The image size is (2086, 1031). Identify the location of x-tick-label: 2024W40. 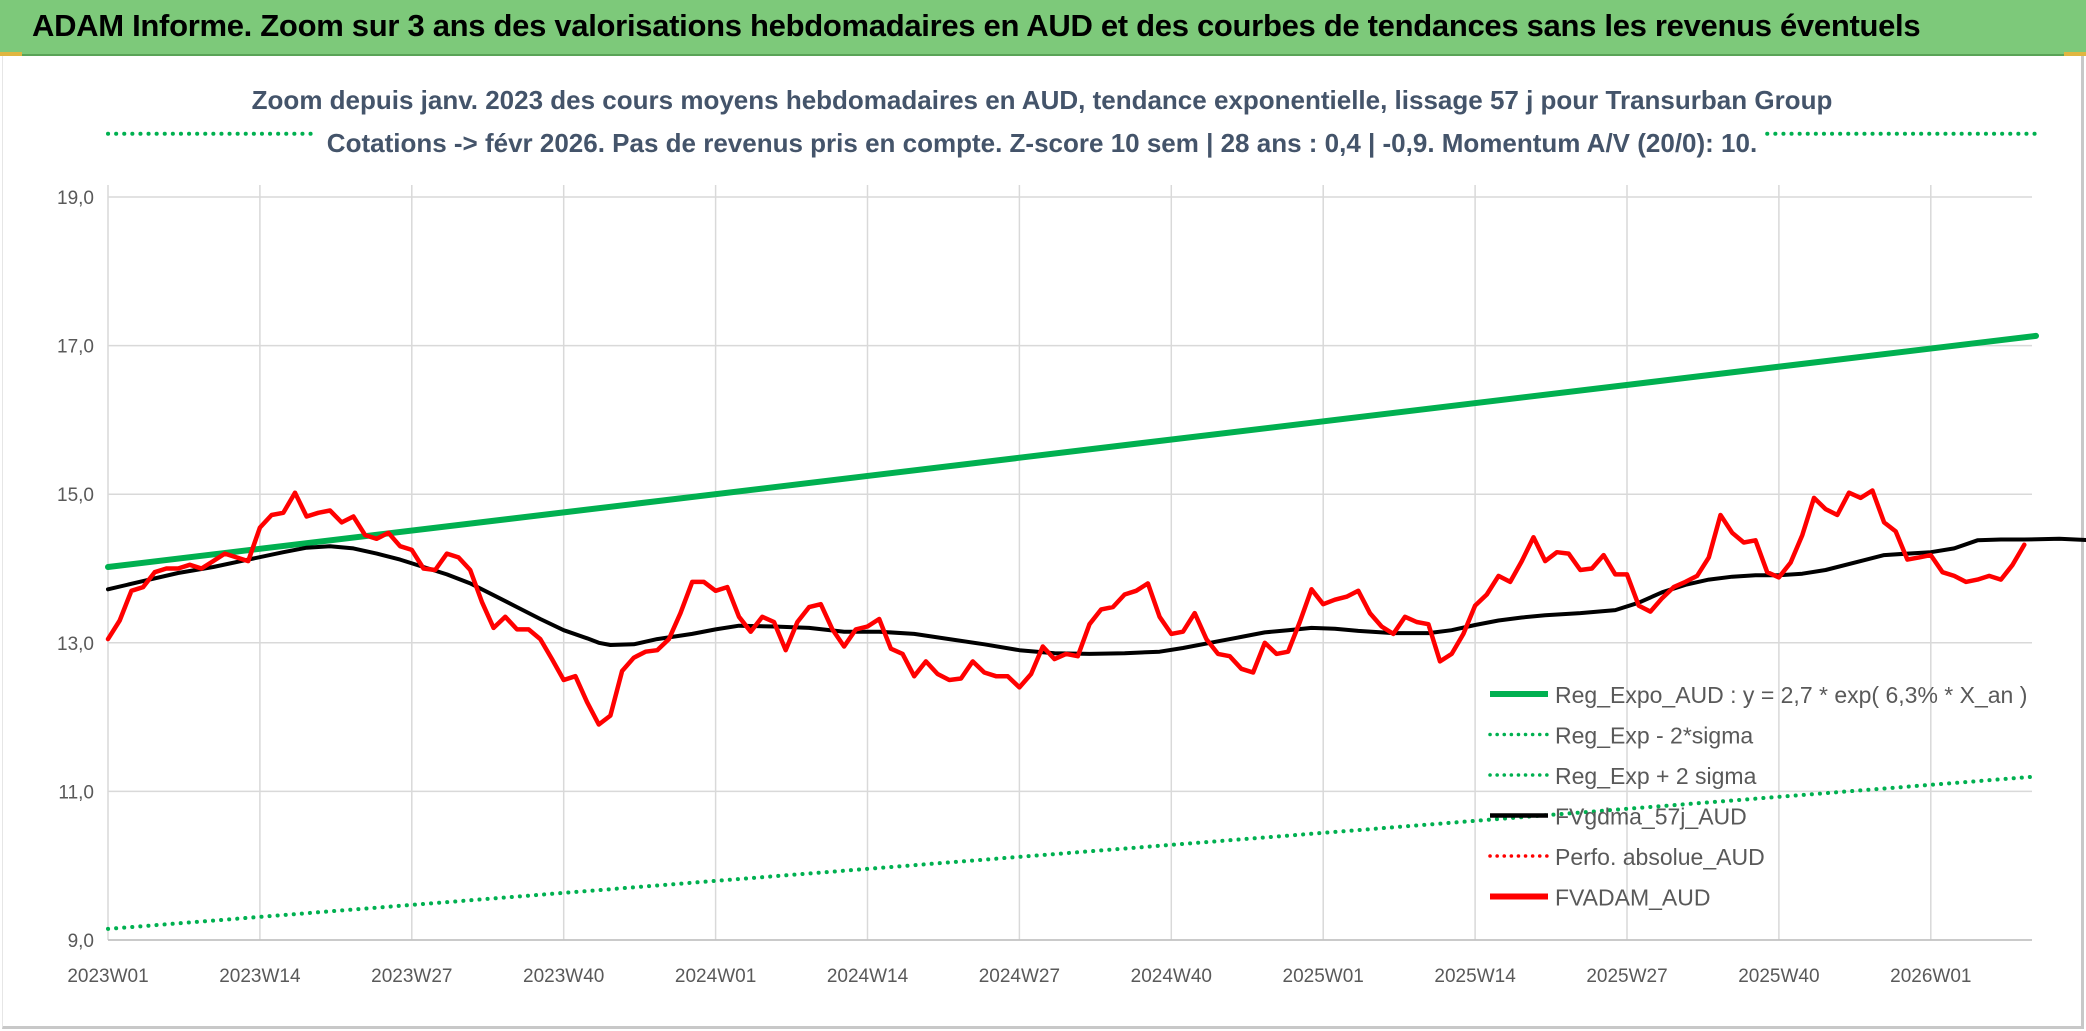
(1171, 976).